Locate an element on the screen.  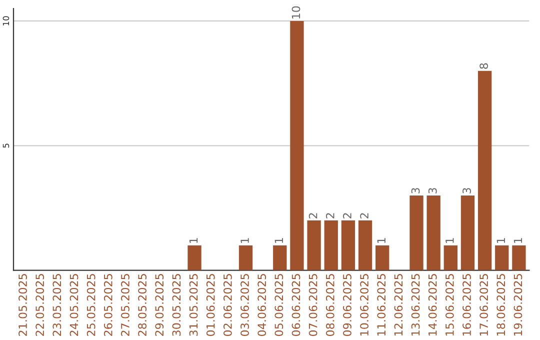
x-tick-label: 13.06.2025 is located at coordinates (415, 305).